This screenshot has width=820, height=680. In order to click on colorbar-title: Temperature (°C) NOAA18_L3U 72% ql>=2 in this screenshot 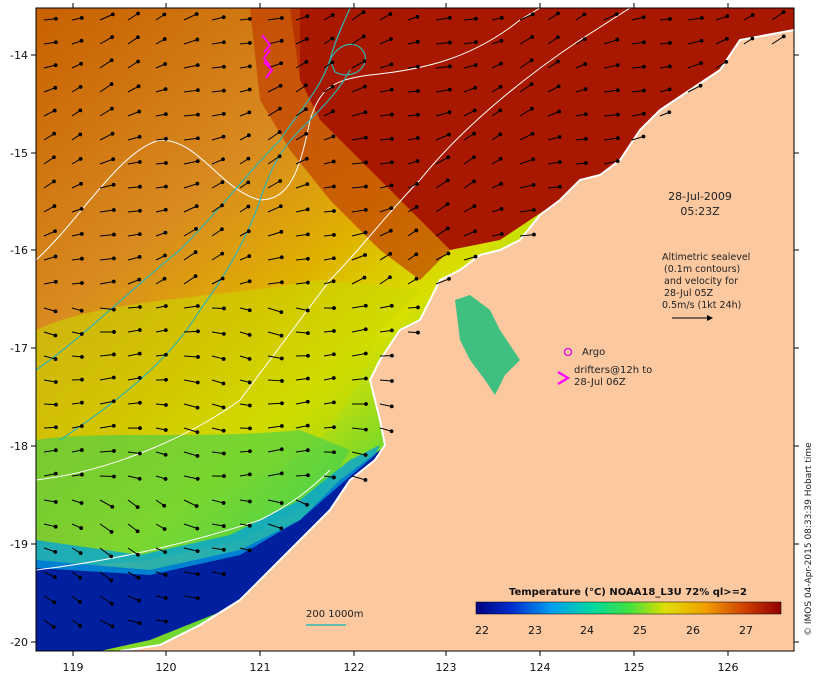, I will do `click(628, 592)`.